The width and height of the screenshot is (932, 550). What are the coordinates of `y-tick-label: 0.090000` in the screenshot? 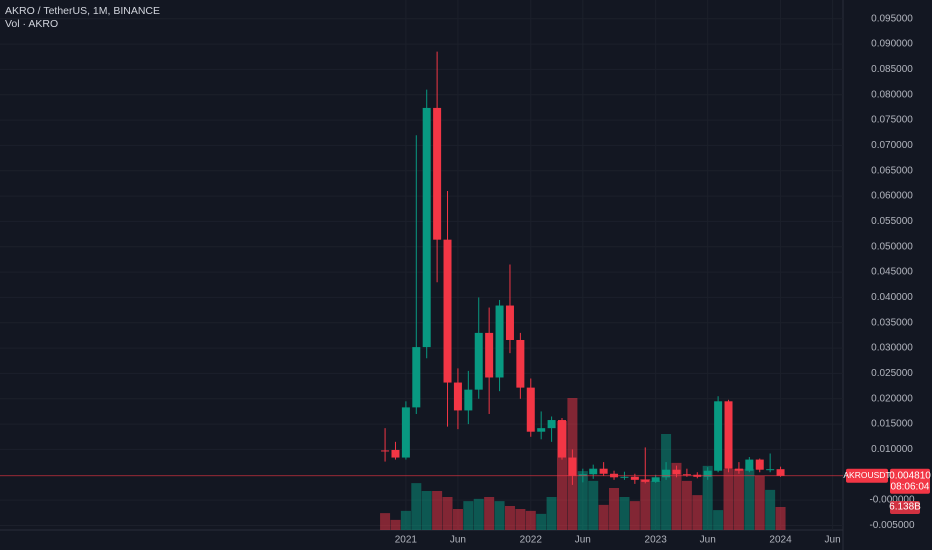 It's located at (892, 44).